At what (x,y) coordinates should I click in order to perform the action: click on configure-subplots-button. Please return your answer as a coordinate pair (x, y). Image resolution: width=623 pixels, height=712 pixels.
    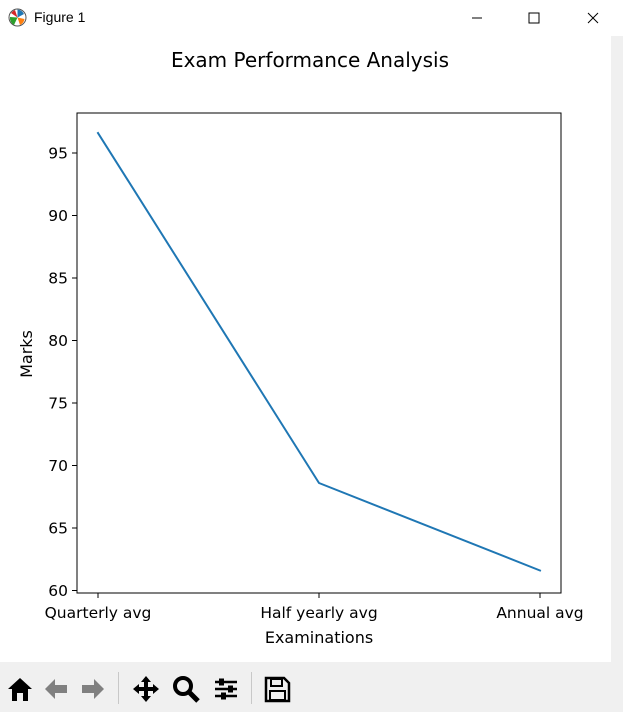
    Looking at the image, I should click on (226, 689).